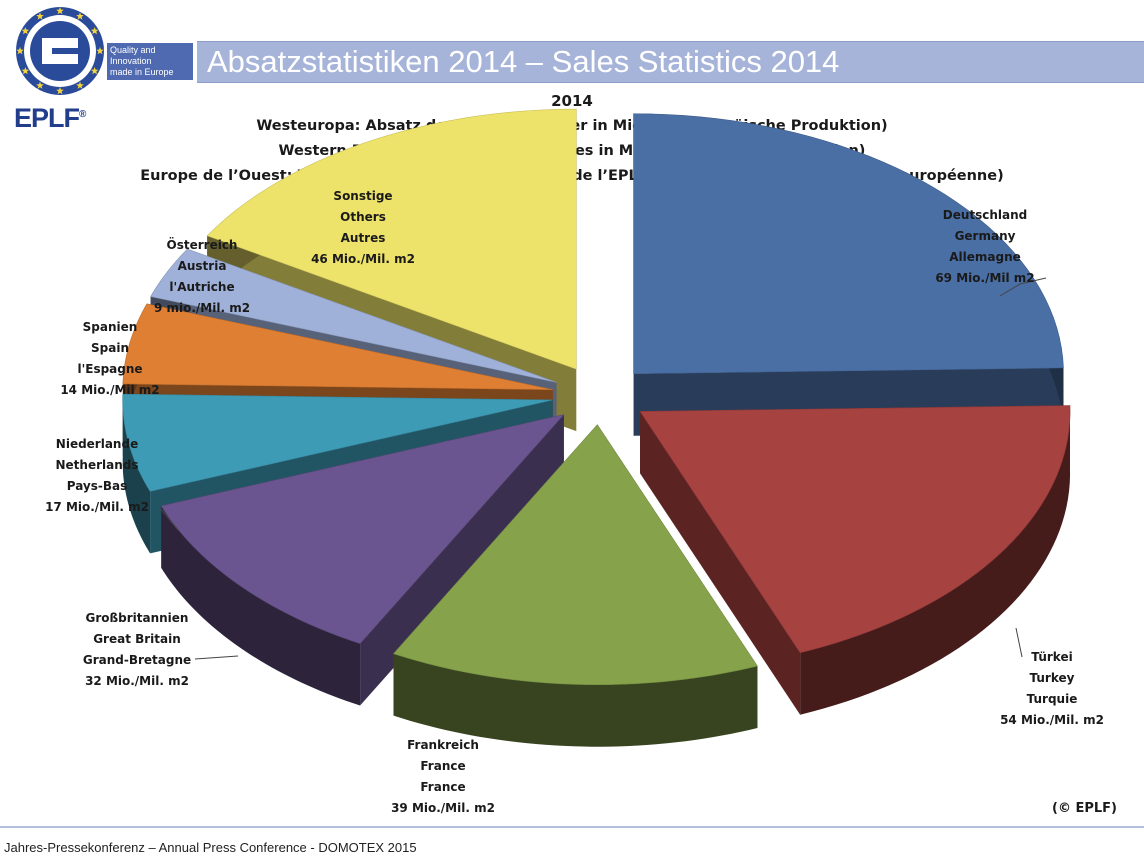 This screenshot has width=1144, height=866. What do you see at coordinates (202, 266) in the screenshot?
I see `slice-label-line: Austria` at bounding box center [202, 266].